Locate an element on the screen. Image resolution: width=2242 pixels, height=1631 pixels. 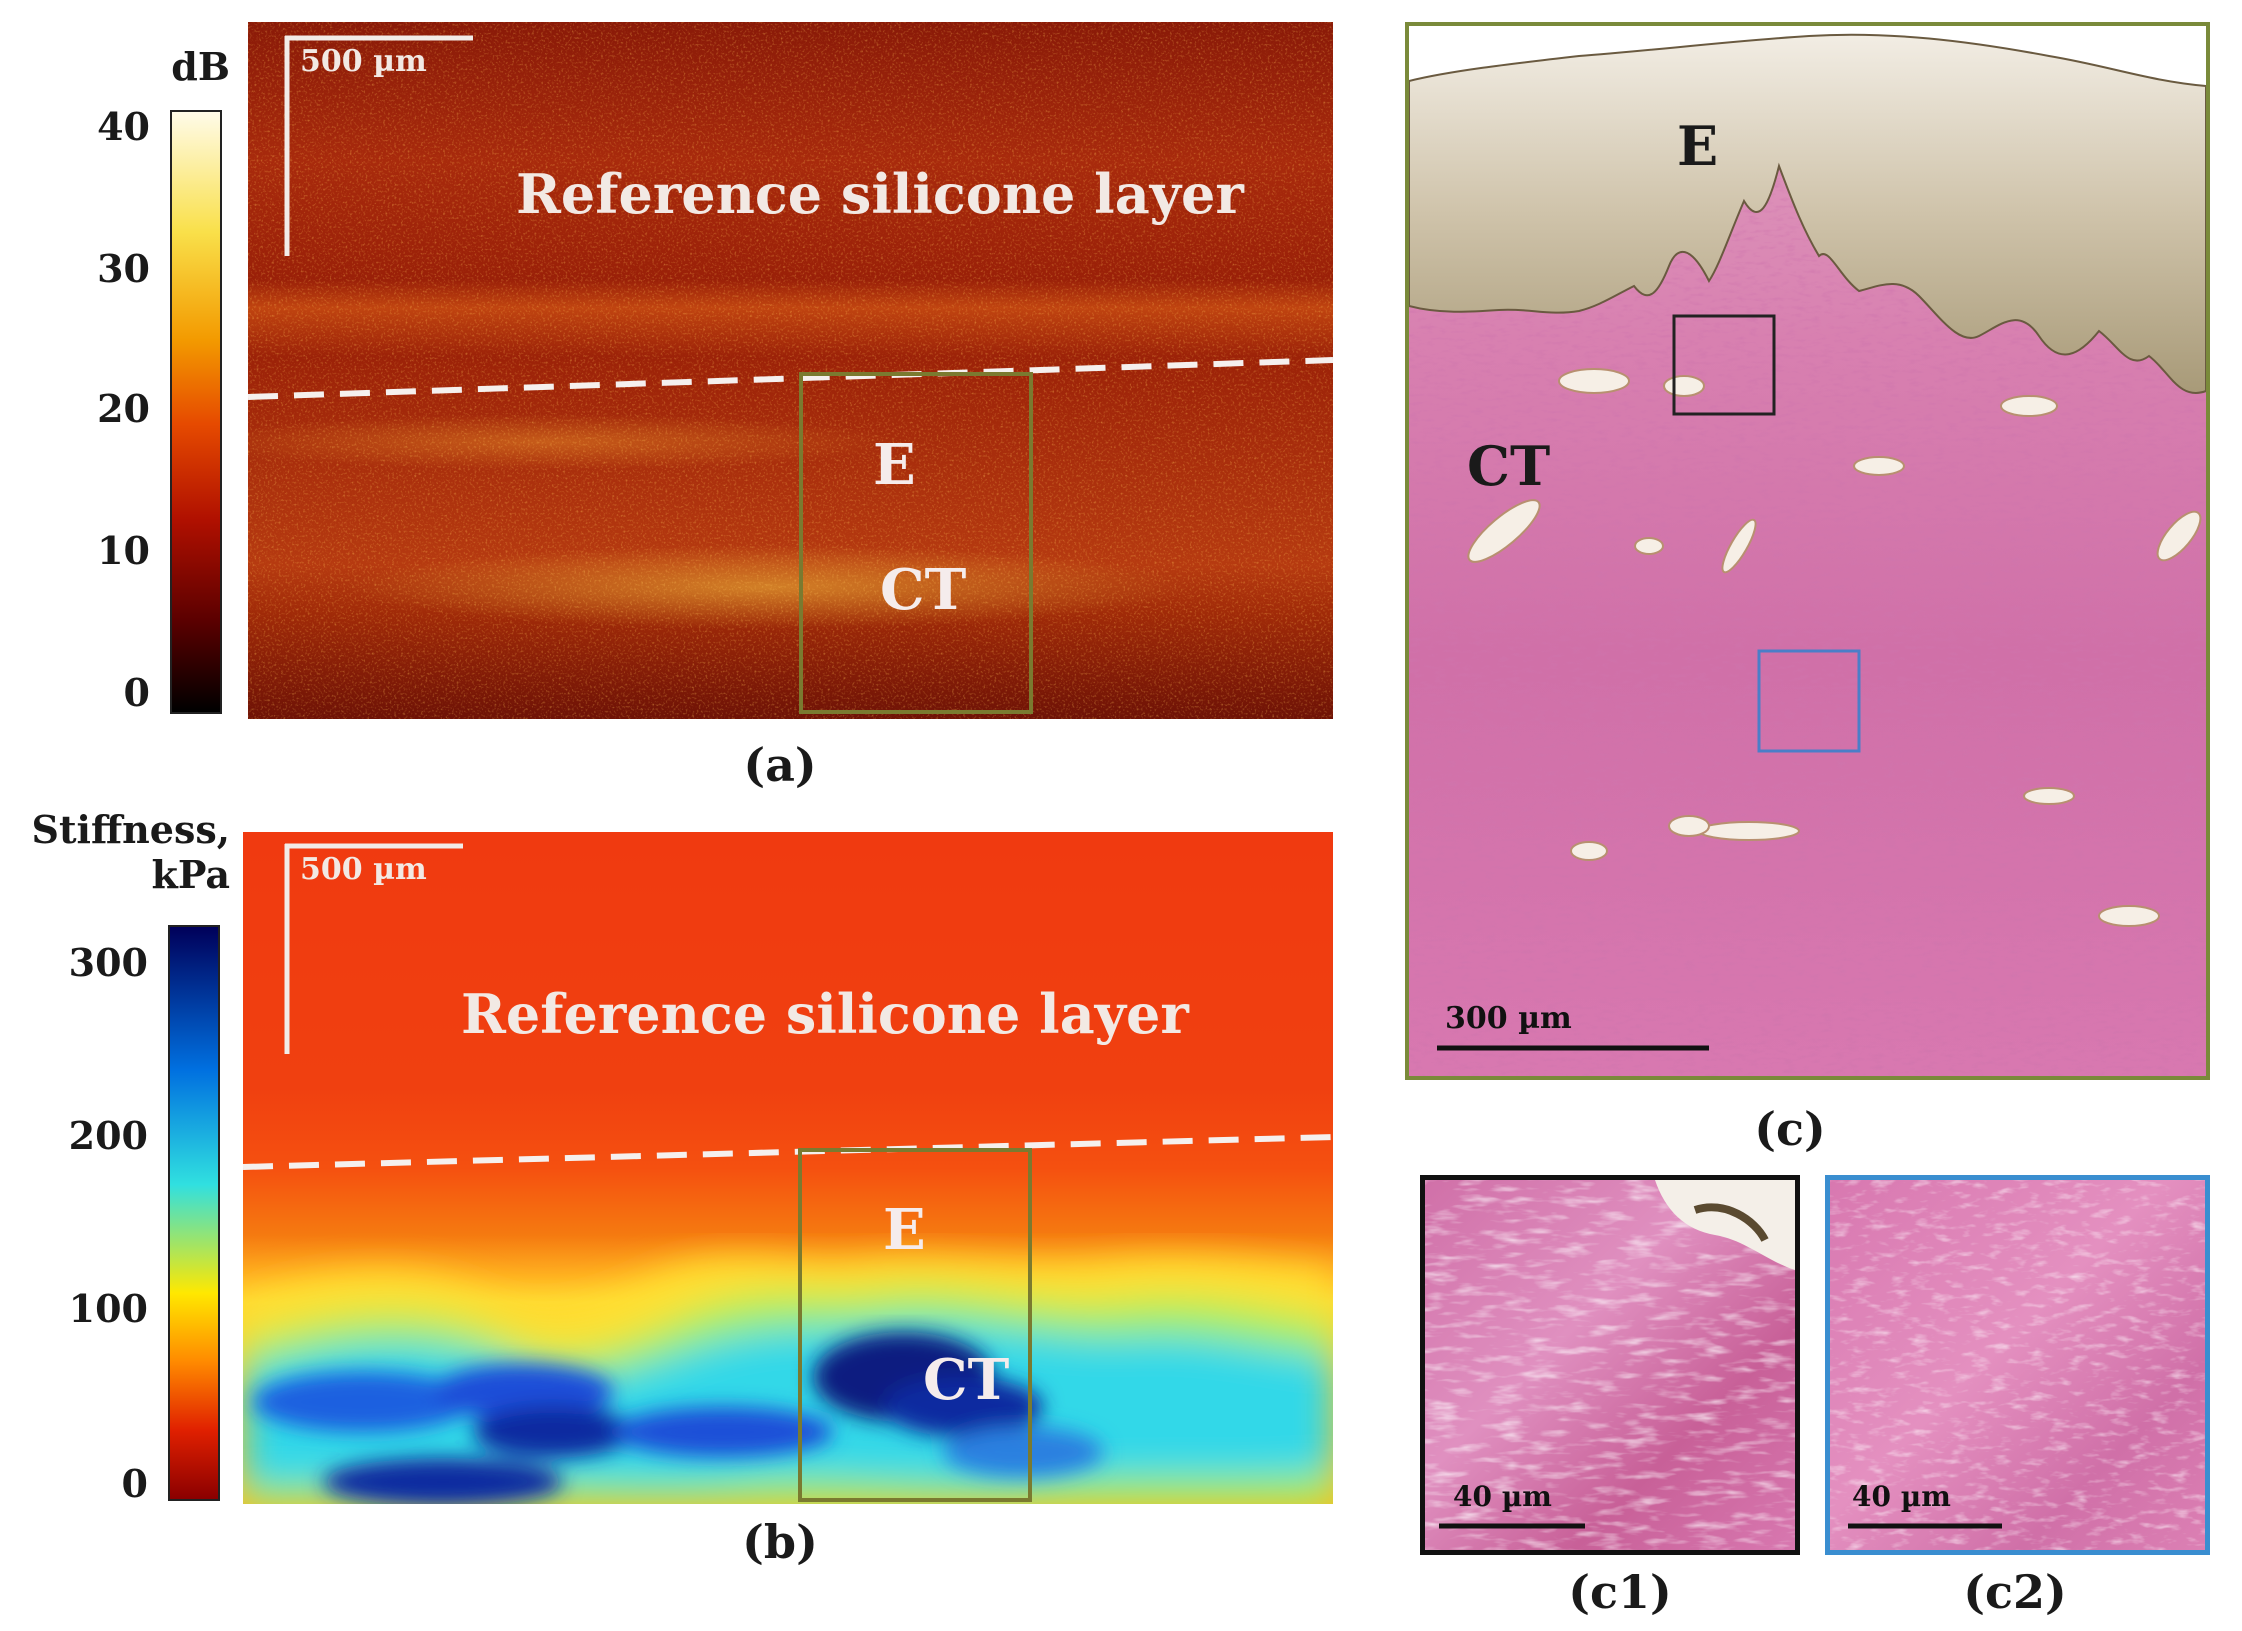
panel-label-c1: (c1) is located at coordinates (1620, 1592).